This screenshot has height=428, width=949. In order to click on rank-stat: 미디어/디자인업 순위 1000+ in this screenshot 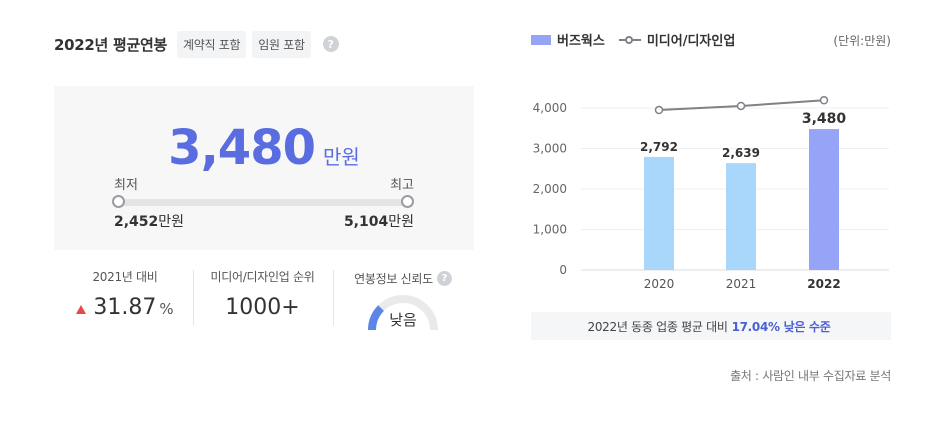, I will do `click(262, 294)`.